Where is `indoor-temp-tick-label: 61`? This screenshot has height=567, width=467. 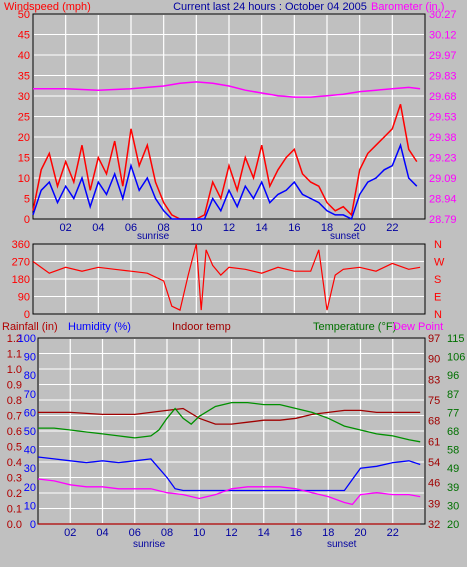 indoor-temp-tick-label: 61 is located at coordinates (434, 442).